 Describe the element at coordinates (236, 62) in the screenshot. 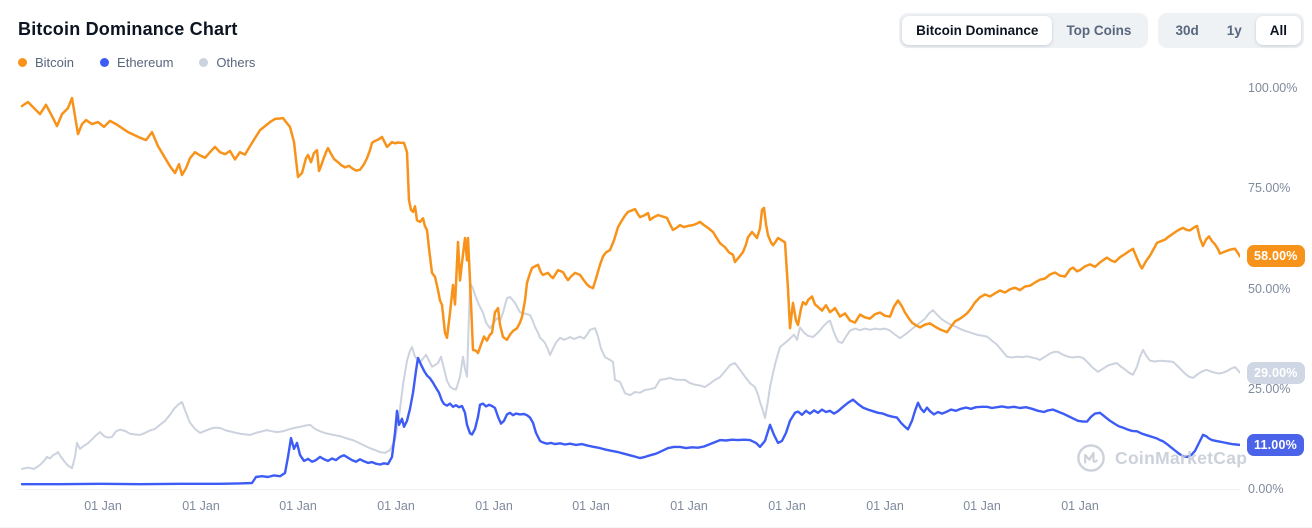

I see `legend-label: Others` at that location.